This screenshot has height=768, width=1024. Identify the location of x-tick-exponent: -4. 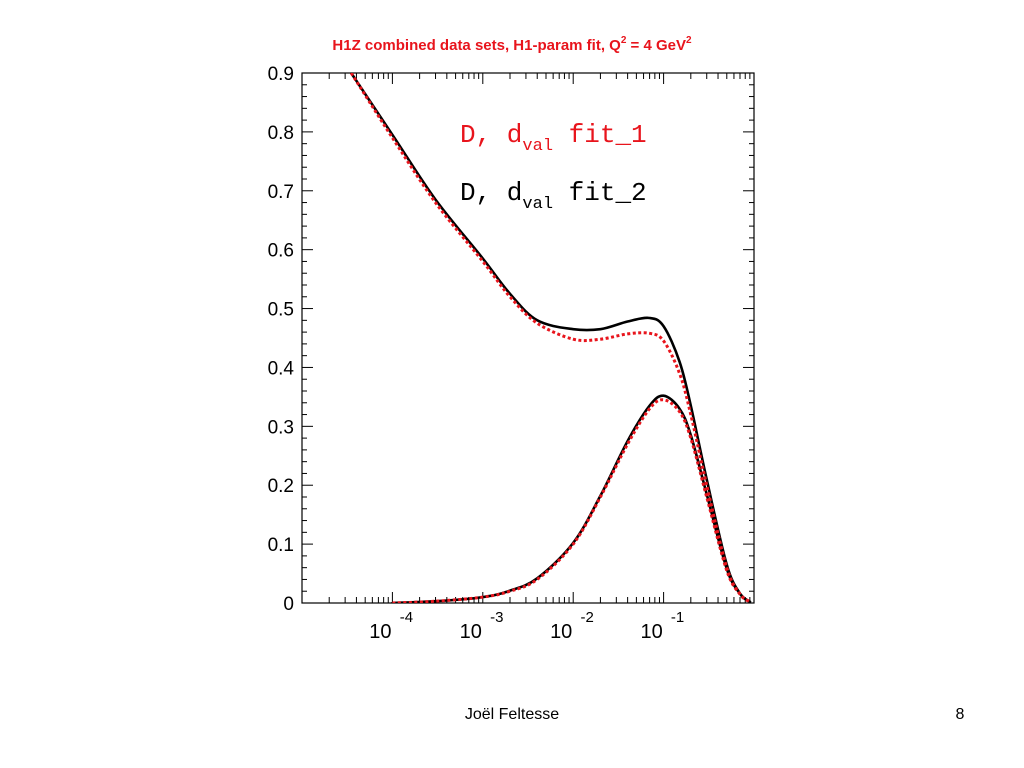
(406, 617).